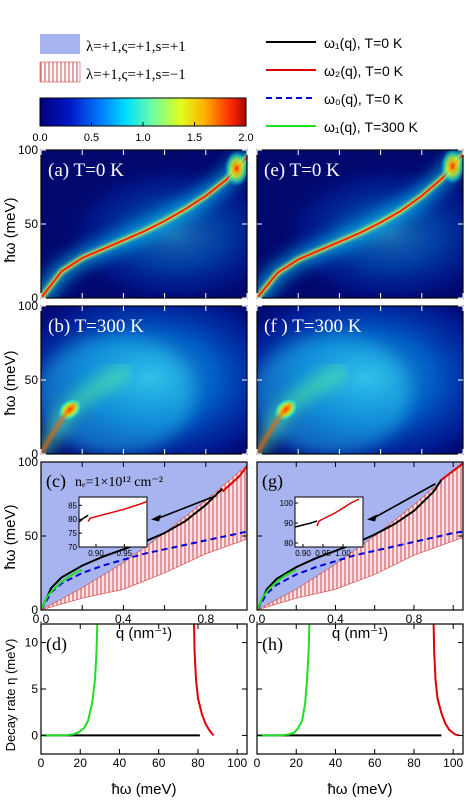 This screenshot has height=803, width=469. What do you see at coordinates (143, 112) in the screenshot?
I see `colorbar-gradient` at bounding box center [143, 112].